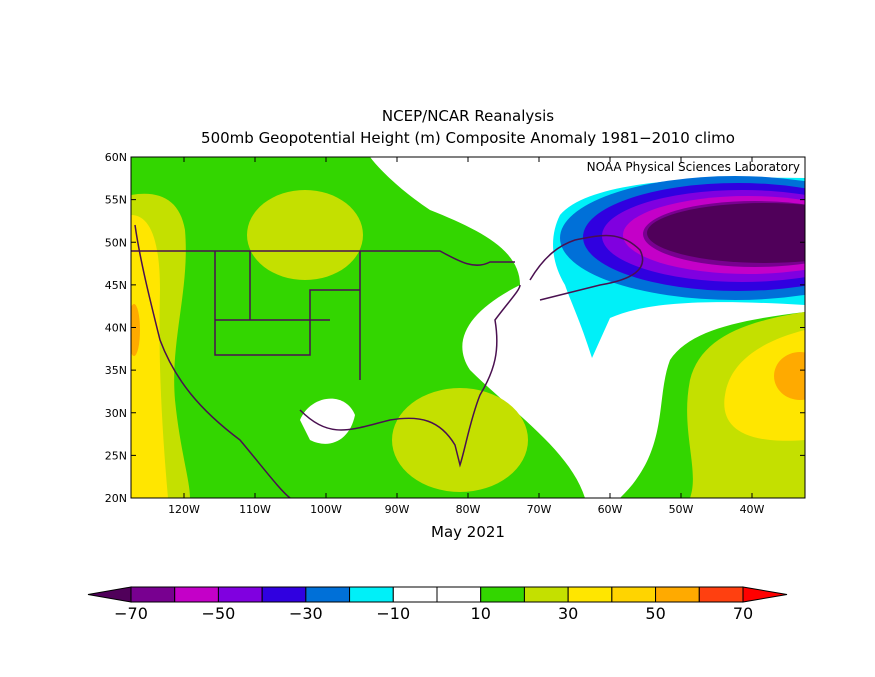  What do you see at coordinates (109, 594) in the screenshot?
I see `colorbar-end-low` at bounding box center [109, 594].